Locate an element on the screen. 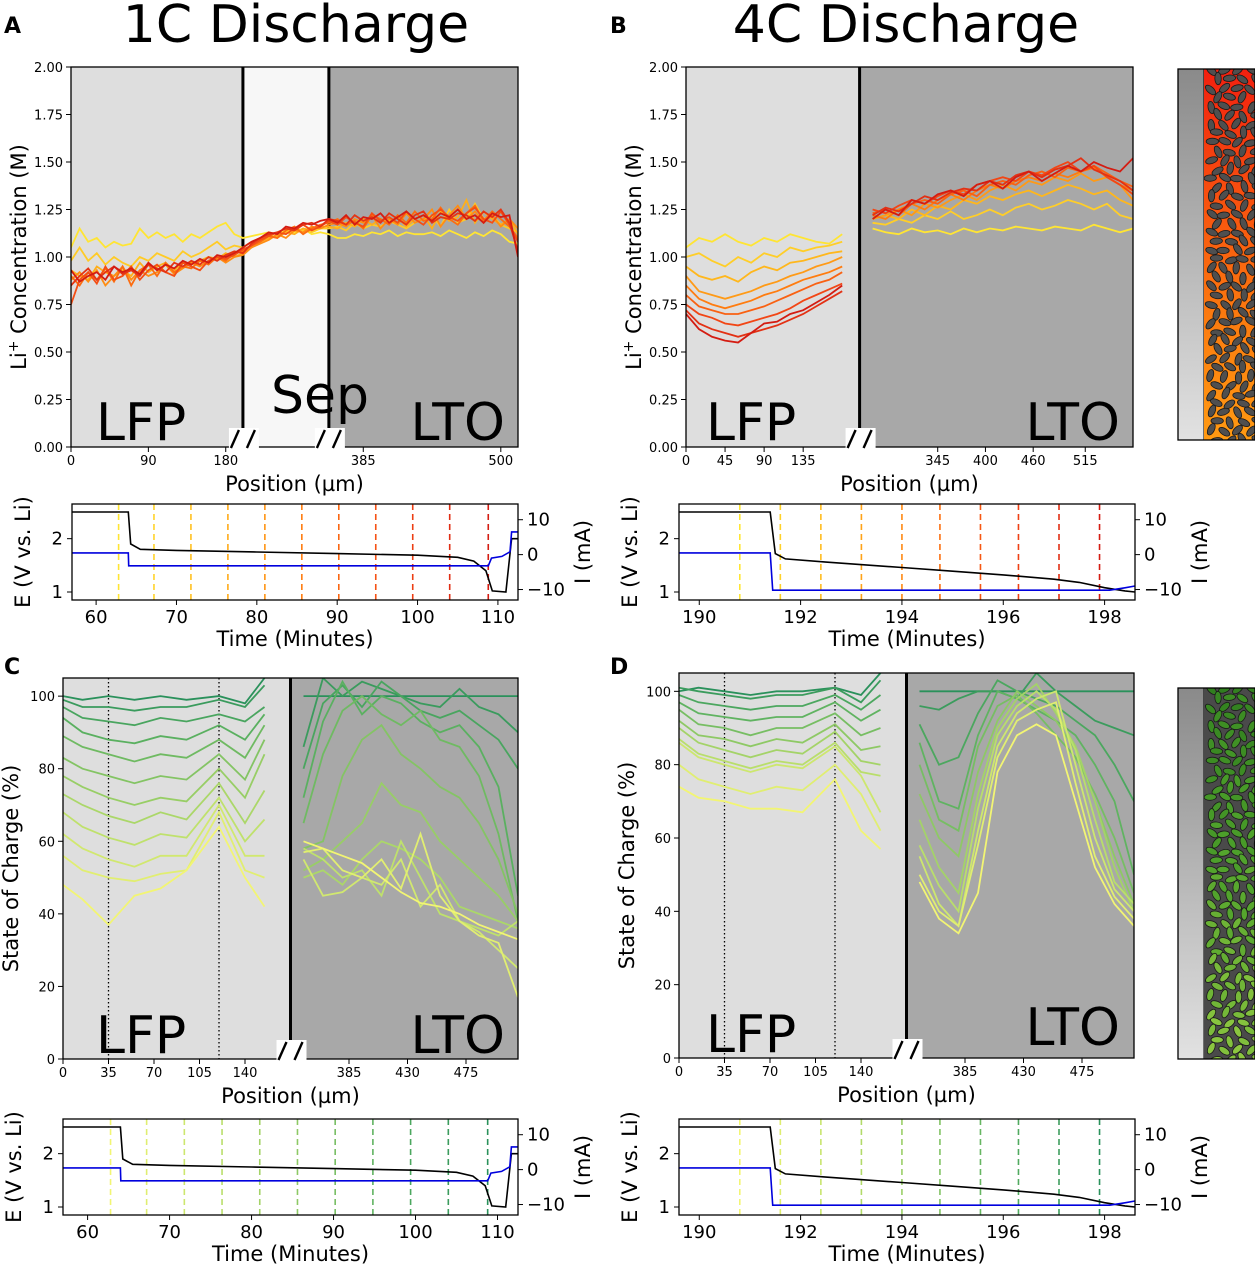  x-tick-label: 500 is located at coordinates (500, 461).